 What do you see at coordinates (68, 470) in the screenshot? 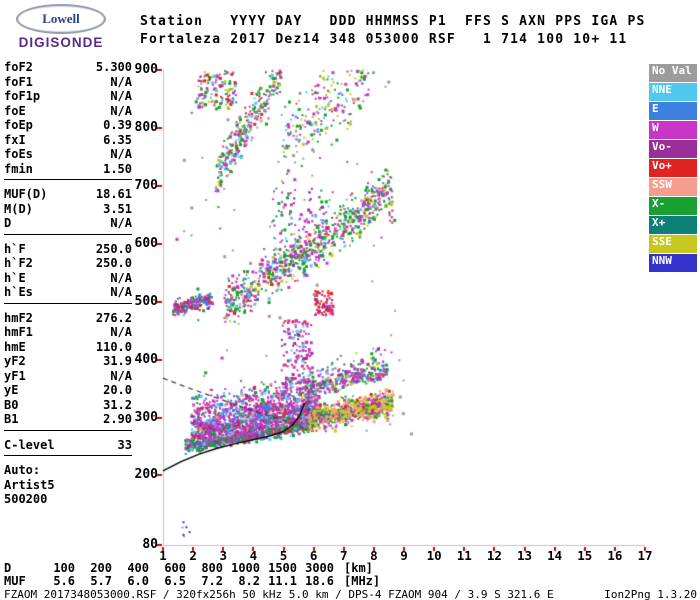
I see `param-row-auto: Auto:` at bounding box center [68, 470].